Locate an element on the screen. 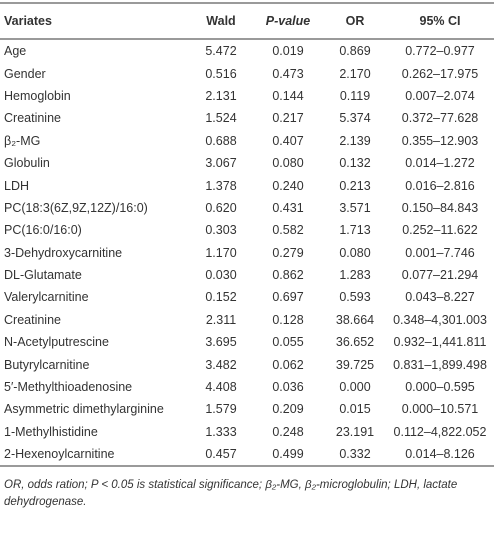 This screenshot has height=542, width=494. table-cell: 39.725 is located at coordinates (355, 364).